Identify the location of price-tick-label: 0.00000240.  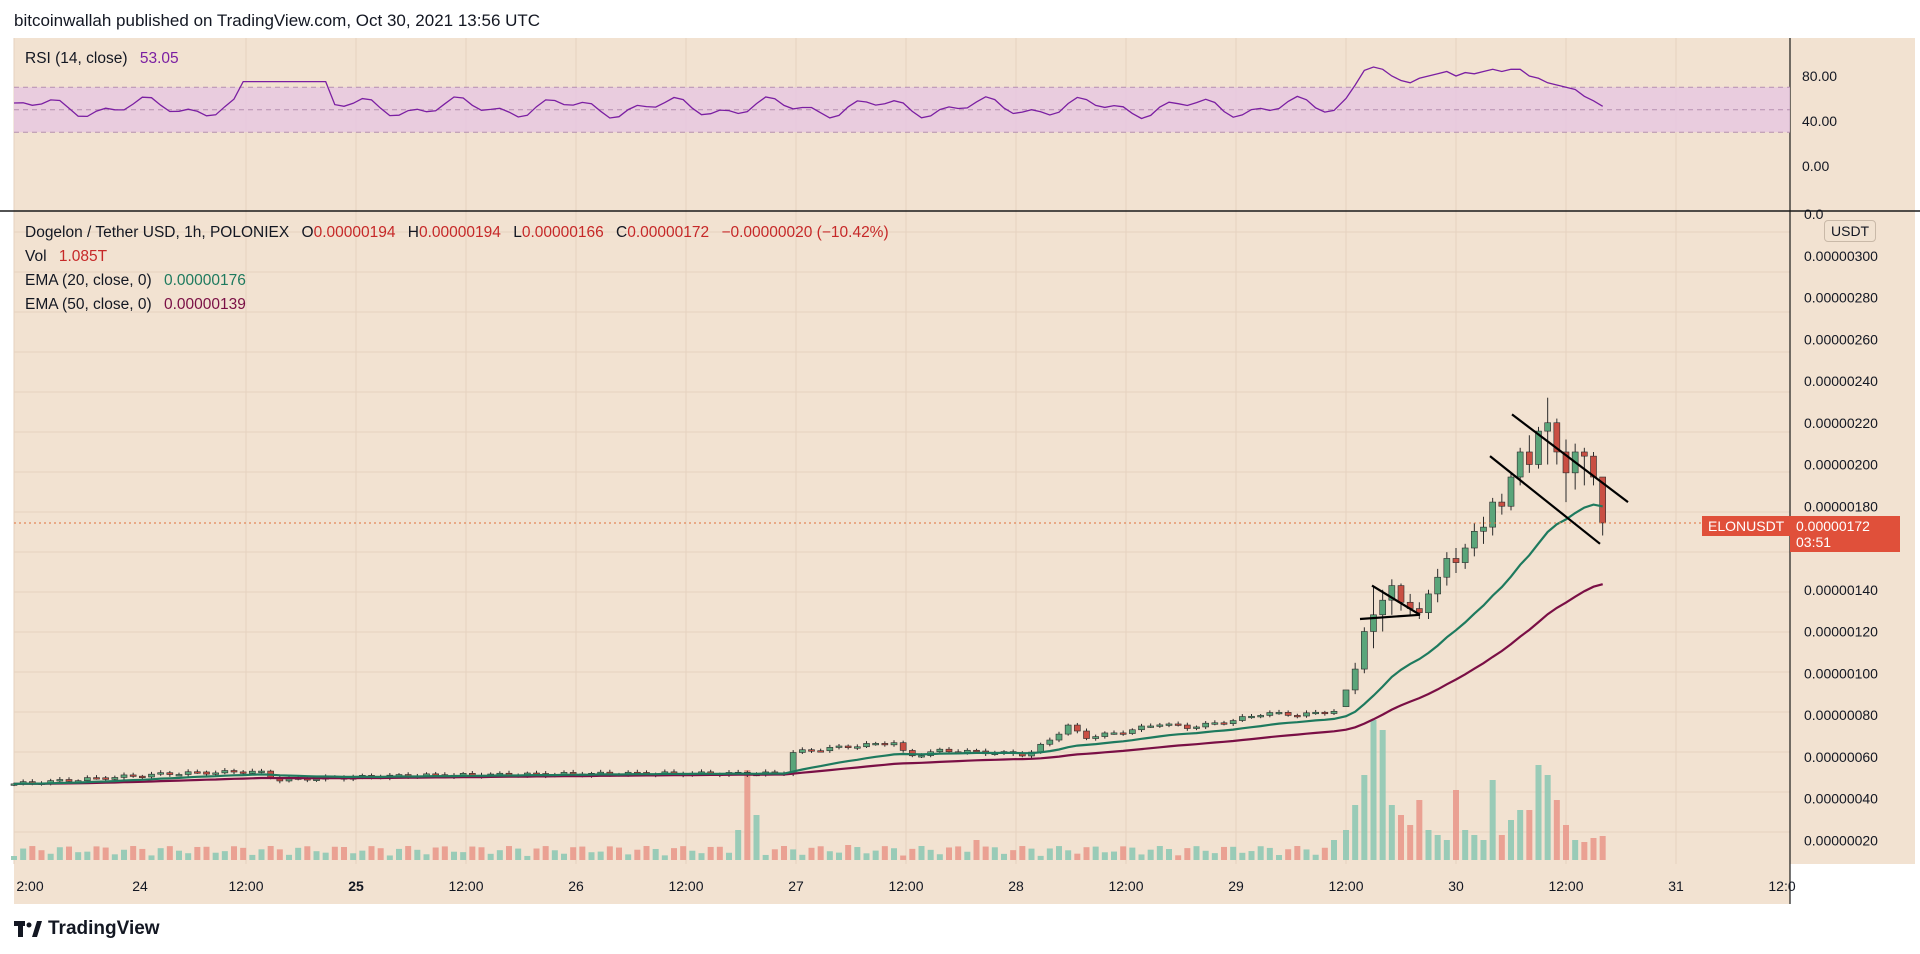
(1841, 381).